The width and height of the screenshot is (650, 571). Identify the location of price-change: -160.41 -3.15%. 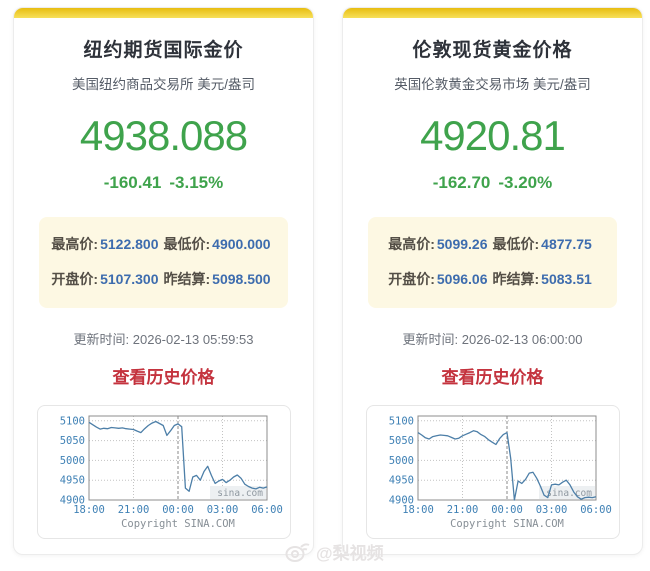
(163, 183).